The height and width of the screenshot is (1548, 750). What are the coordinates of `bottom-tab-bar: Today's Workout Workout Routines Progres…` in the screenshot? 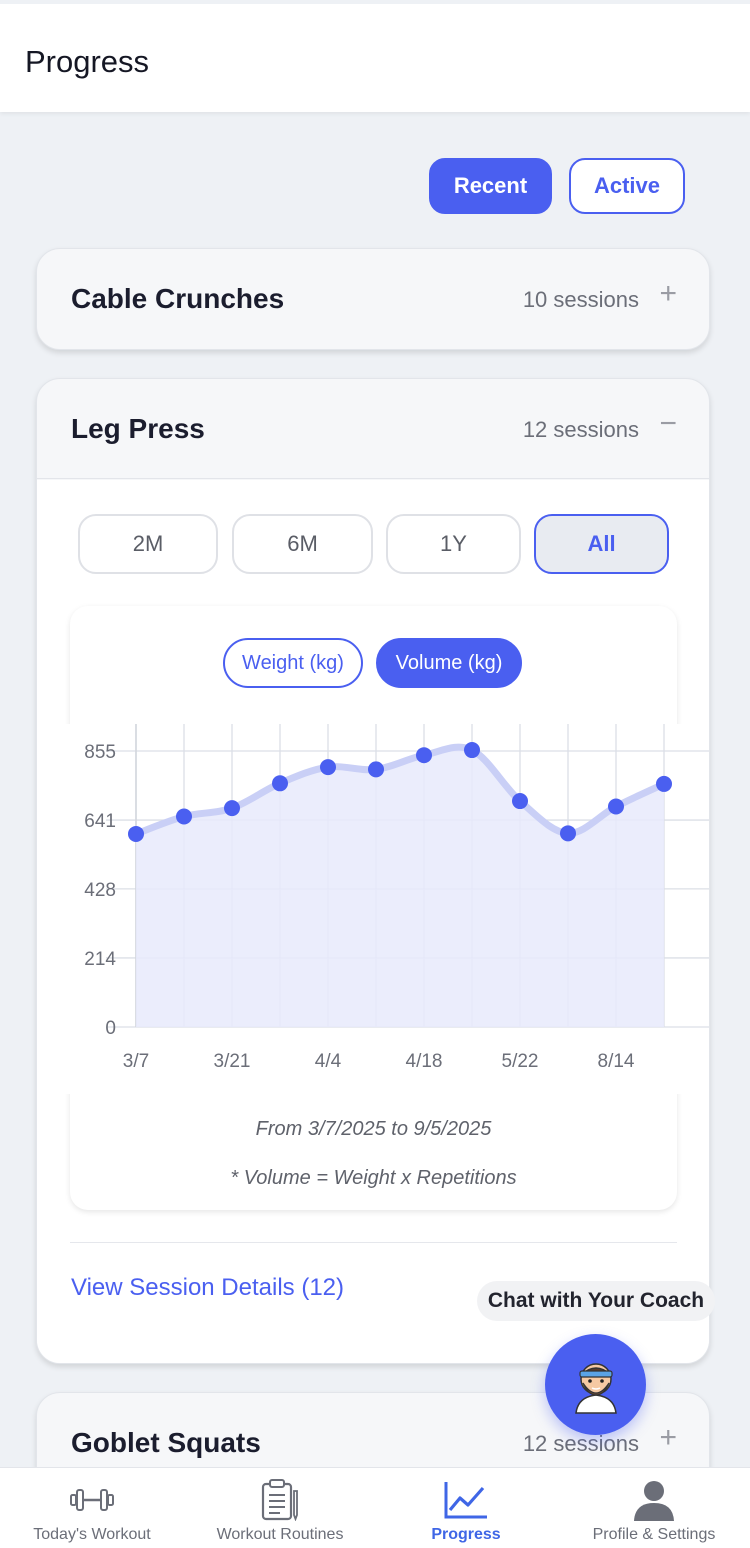 It's located at (375, 1507).